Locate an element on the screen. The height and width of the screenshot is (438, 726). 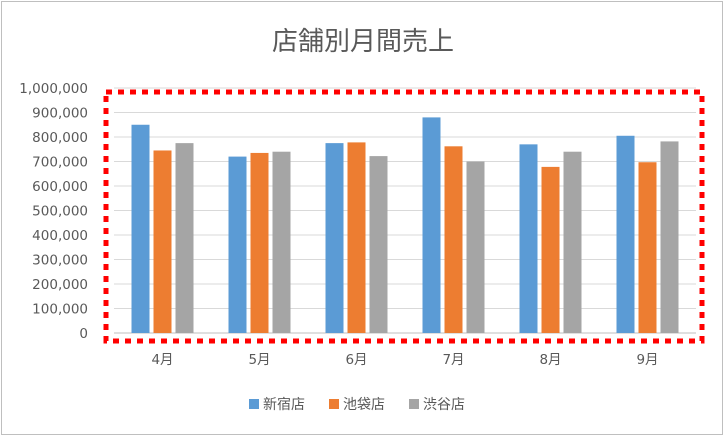
legend-label: 池袋店 is located at coordinates (364, 405).